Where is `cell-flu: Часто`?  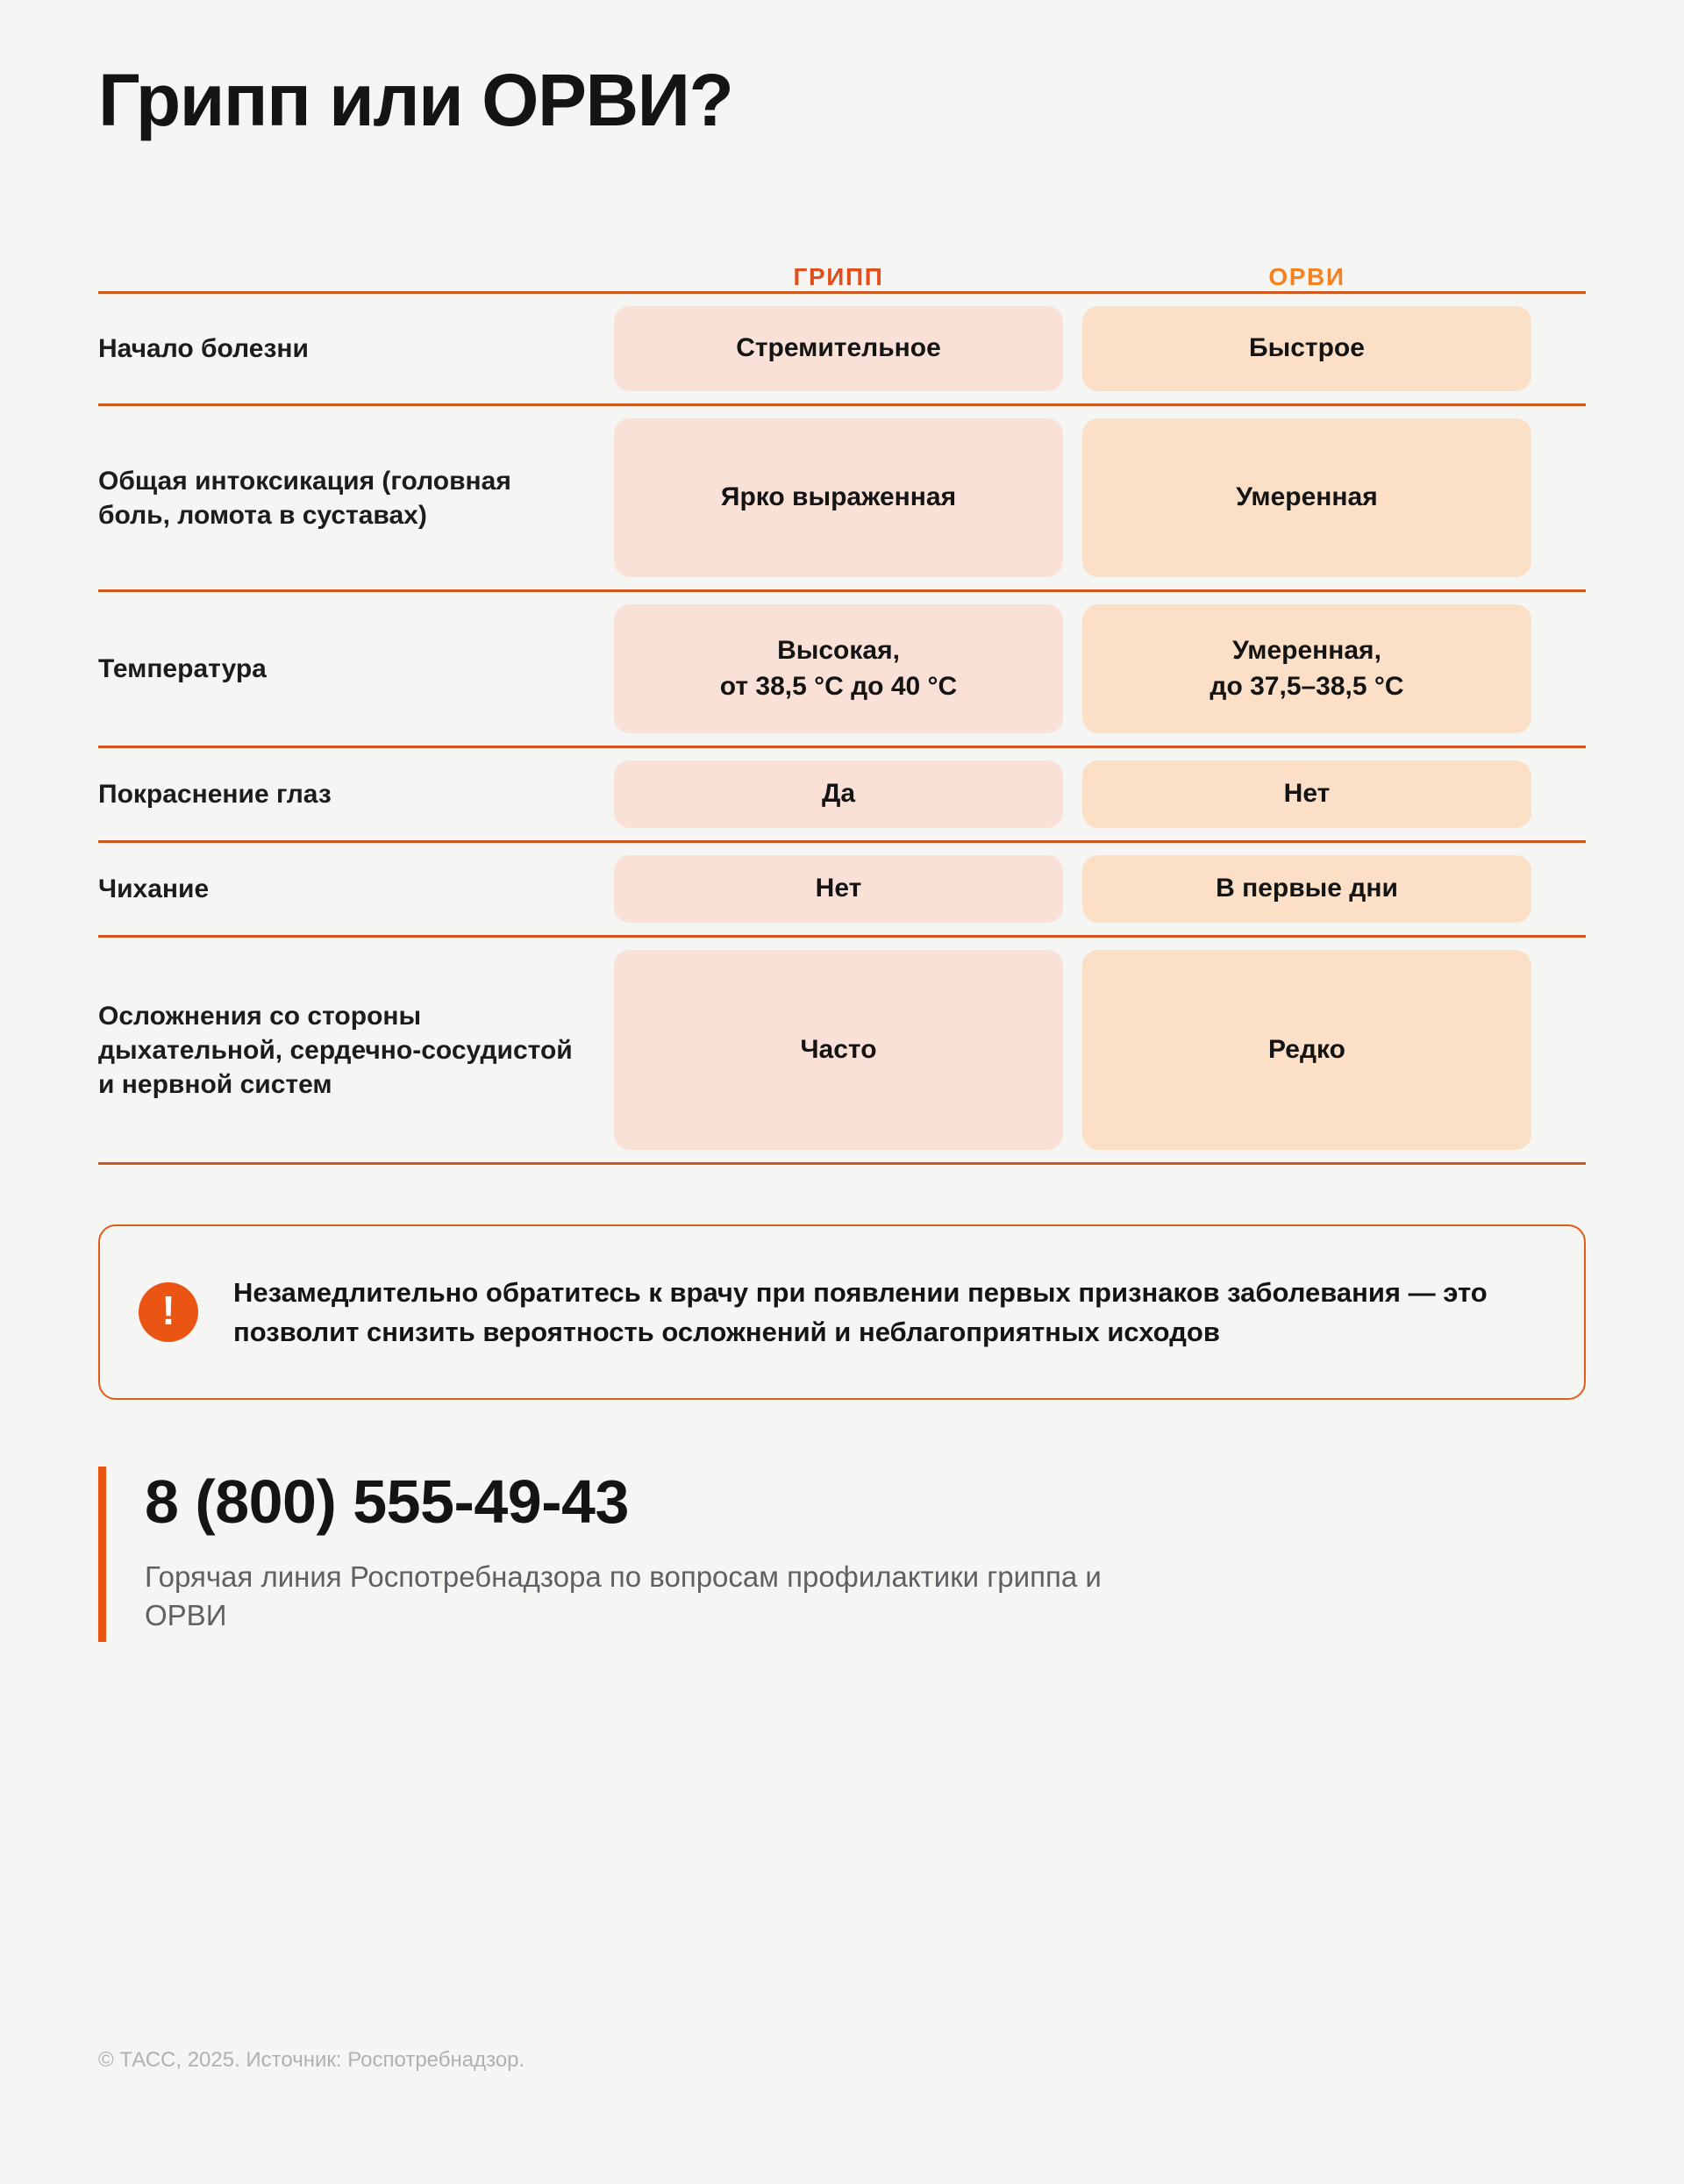 cell-flu: Часто is located at coordinates (838, 1050).